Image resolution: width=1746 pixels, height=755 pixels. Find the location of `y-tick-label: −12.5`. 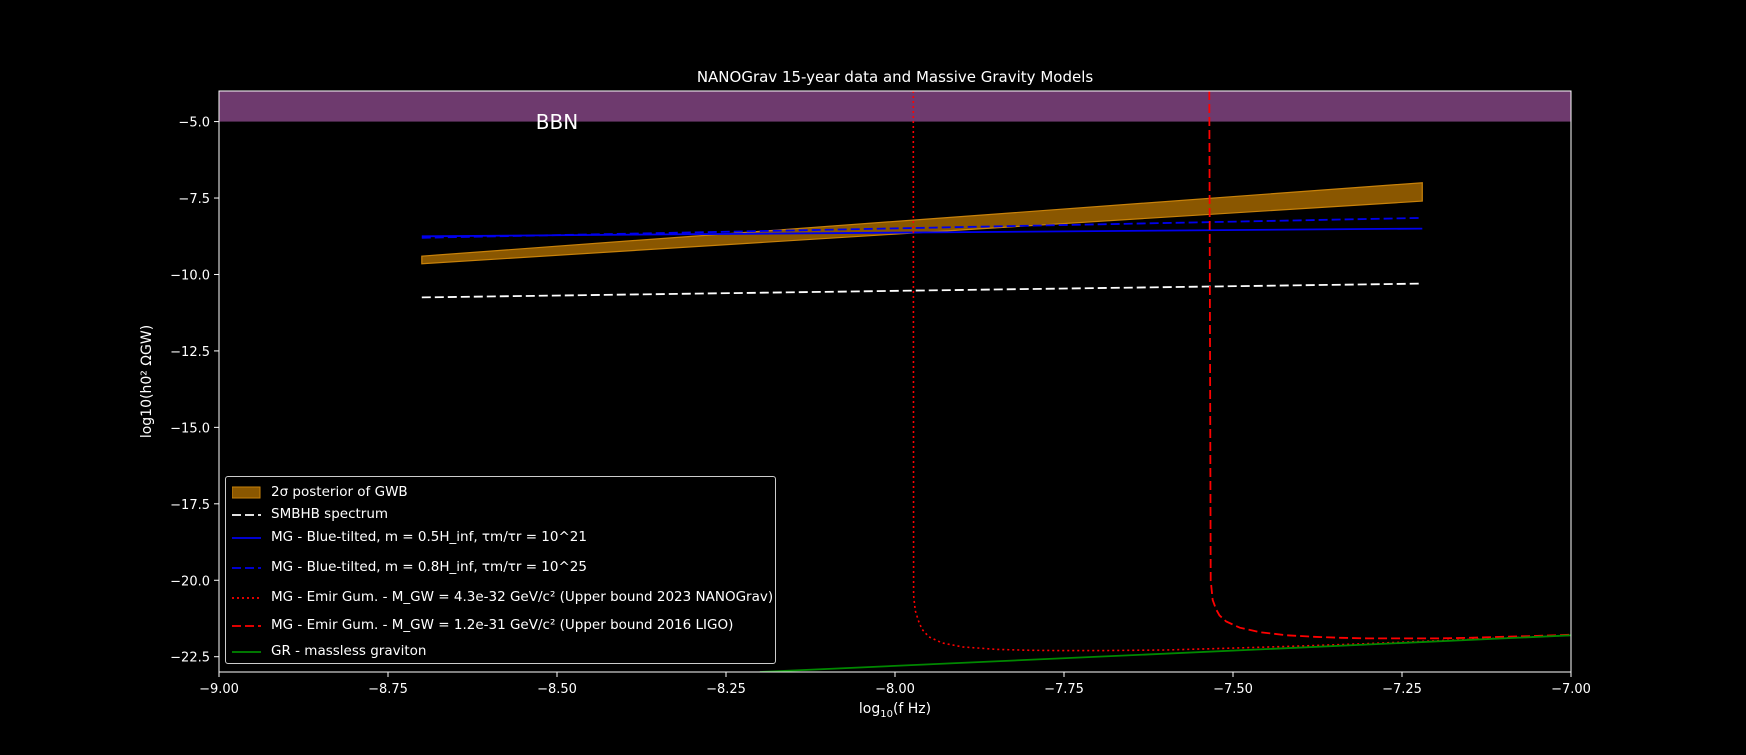

y-tick-label: −12.5 is located at coordinates (190, 352).